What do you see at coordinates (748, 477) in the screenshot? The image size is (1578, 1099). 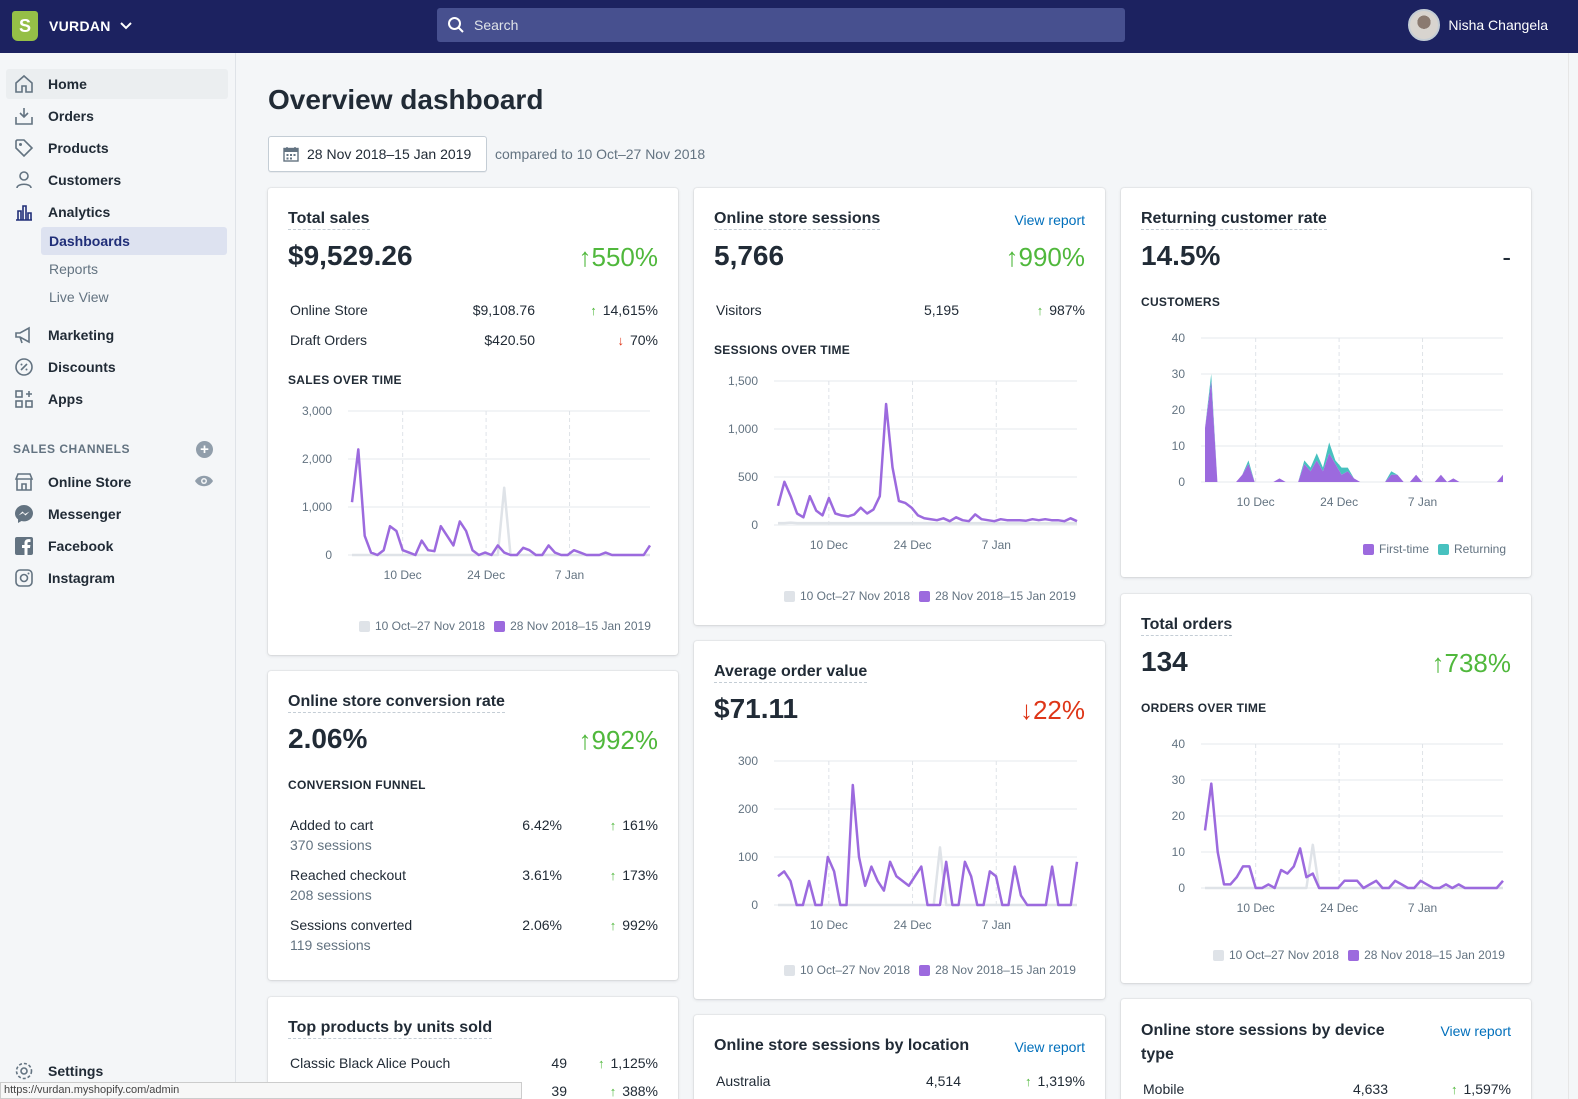 I see `y-tick-label: 500` at bounding box center [748, 477].